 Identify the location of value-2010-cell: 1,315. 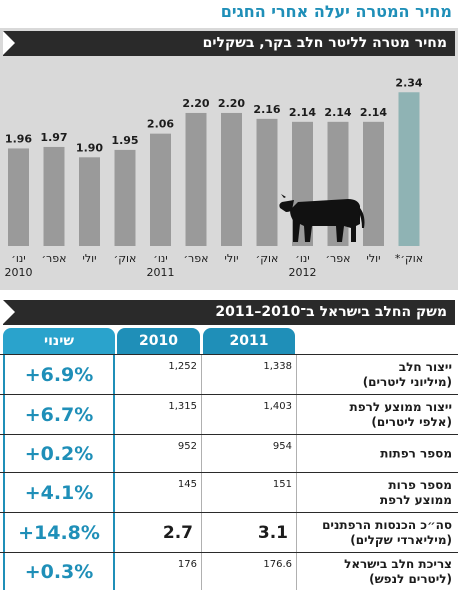
(158, 415).